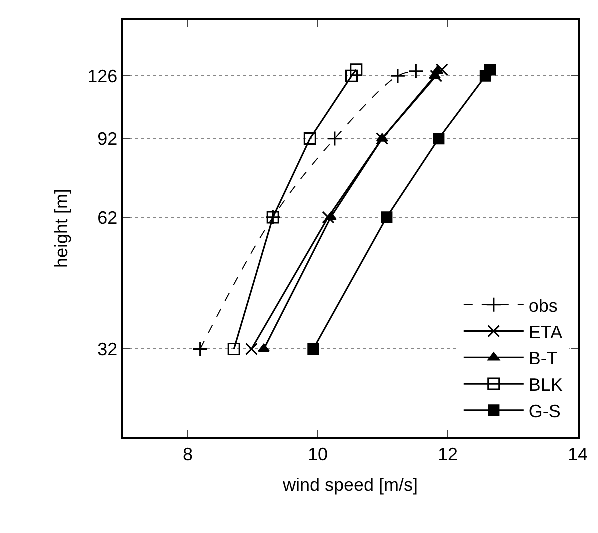 The image size is (598, 533). Describe the element at coordinates (544, 411) in the screenshot. I see `legend-label: G-S` at that location.